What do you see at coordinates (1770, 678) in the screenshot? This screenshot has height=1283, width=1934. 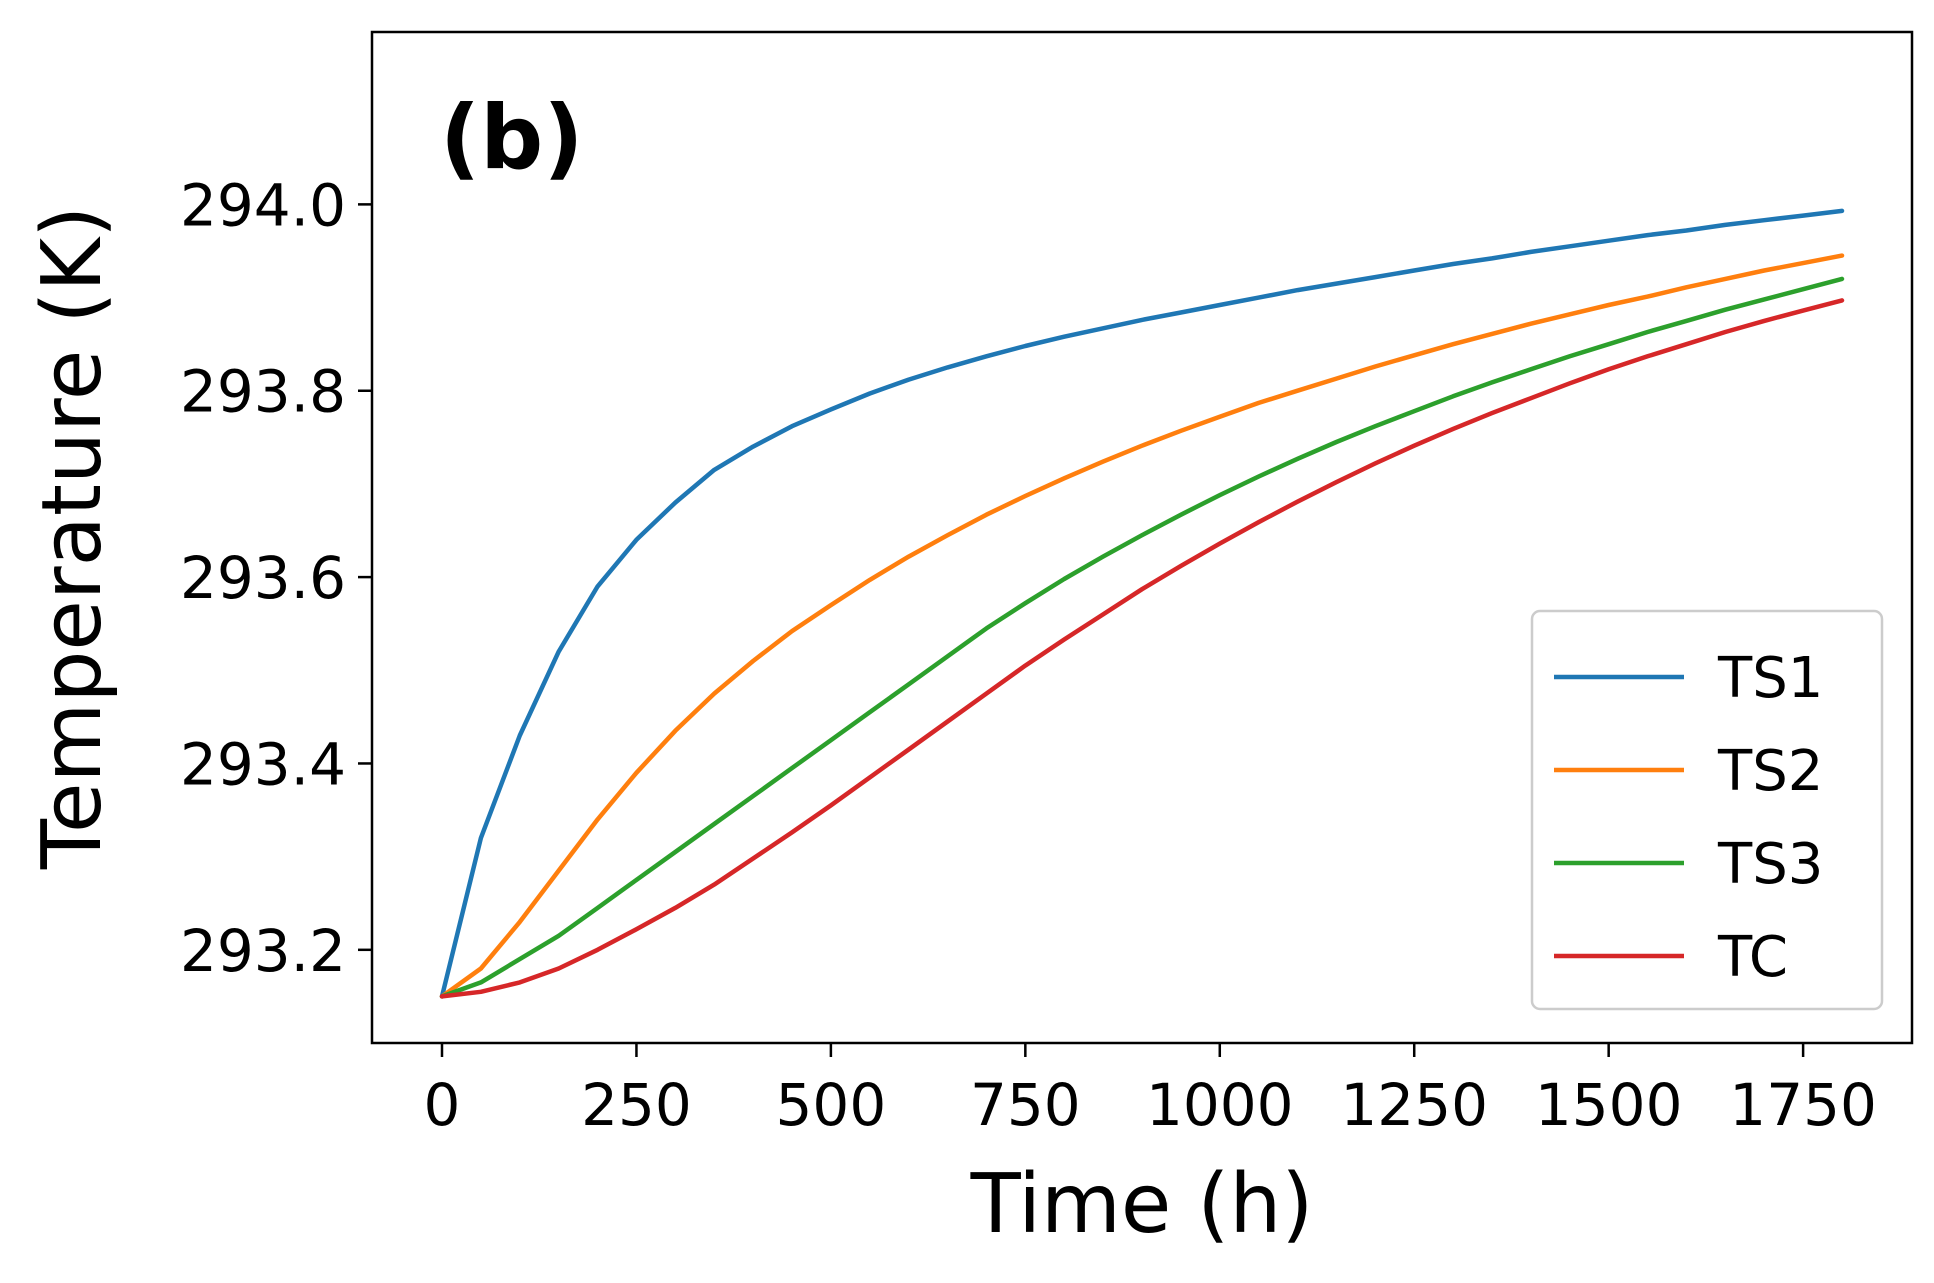 I see `legend-label-ts1: TS1` at bounding box center [1770, 678].